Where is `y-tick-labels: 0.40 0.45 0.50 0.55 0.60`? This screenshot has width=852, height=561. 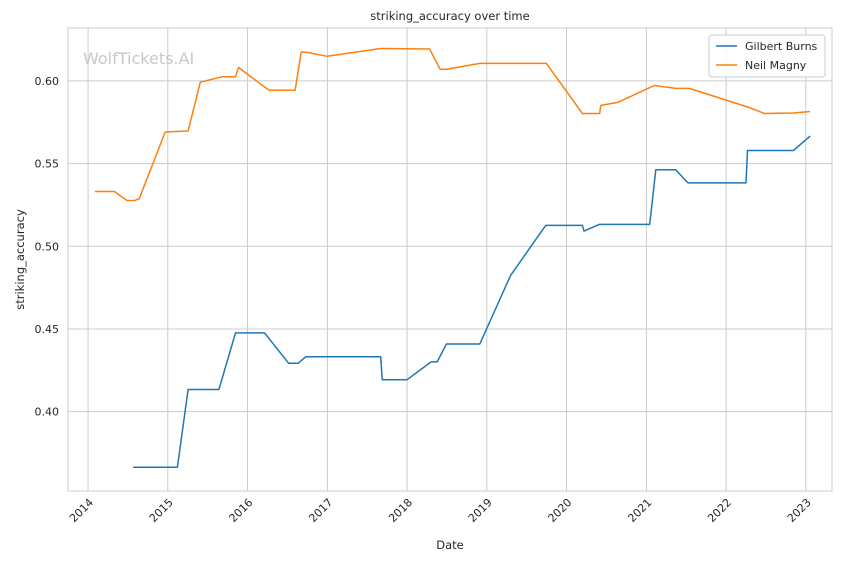 y-tick-labels: 0.40 0.45 0.50 0.55 0.60 is located at coordinates (47, 247).